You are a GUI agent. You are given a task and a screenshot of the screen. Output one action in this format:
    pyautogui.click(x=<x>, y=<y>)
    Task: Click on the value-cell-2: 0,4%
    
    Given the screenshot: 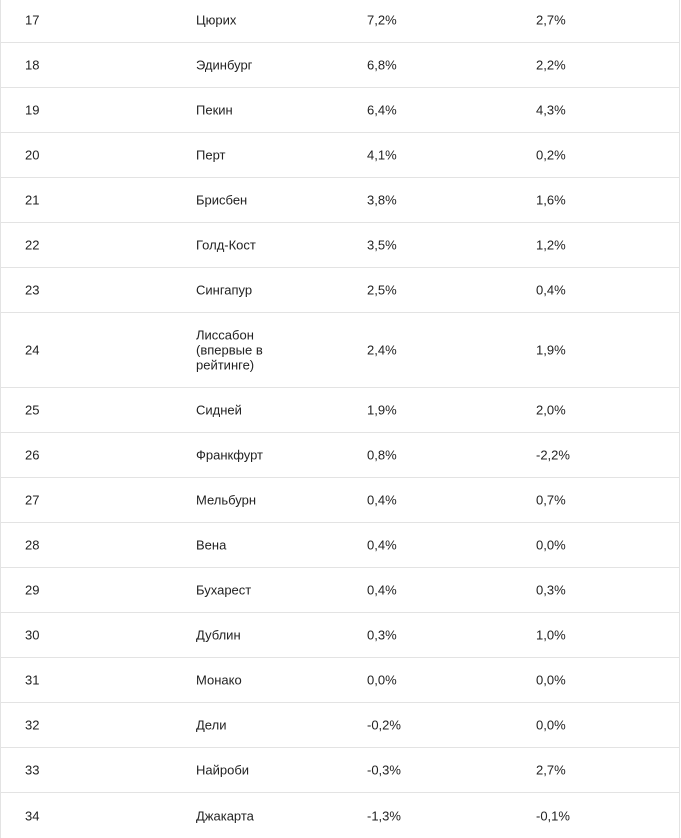 What is the action you would take?
    pyautogui.click(x=551, y=290)
    